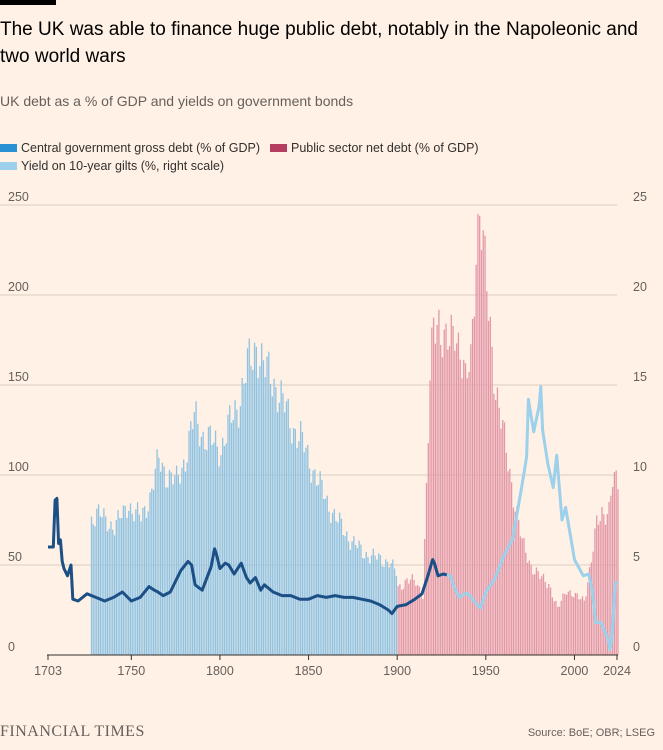  Describe the element at coordinates (532, 518) in the screenshot. I see `yield-line-late` at that location.